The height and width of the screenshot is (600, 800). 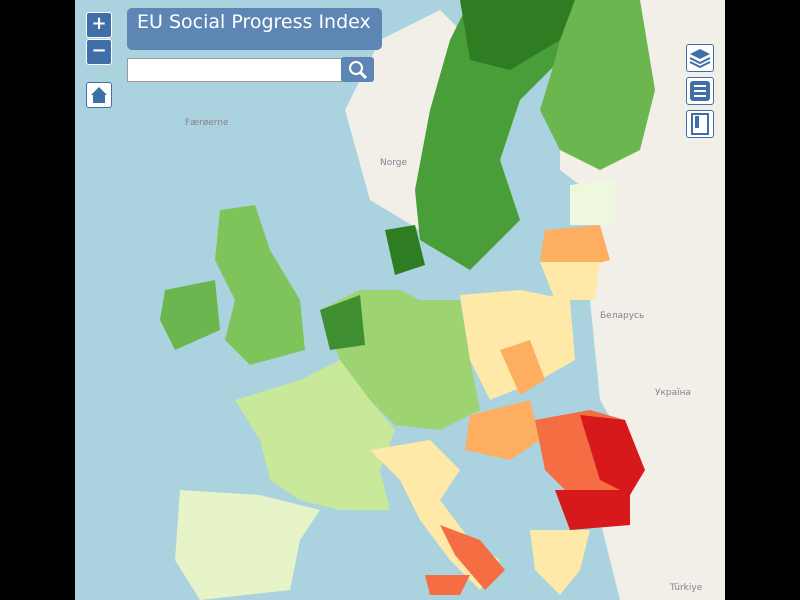 I want to click on map-label: Türkiye, so click(x=686, y=588).